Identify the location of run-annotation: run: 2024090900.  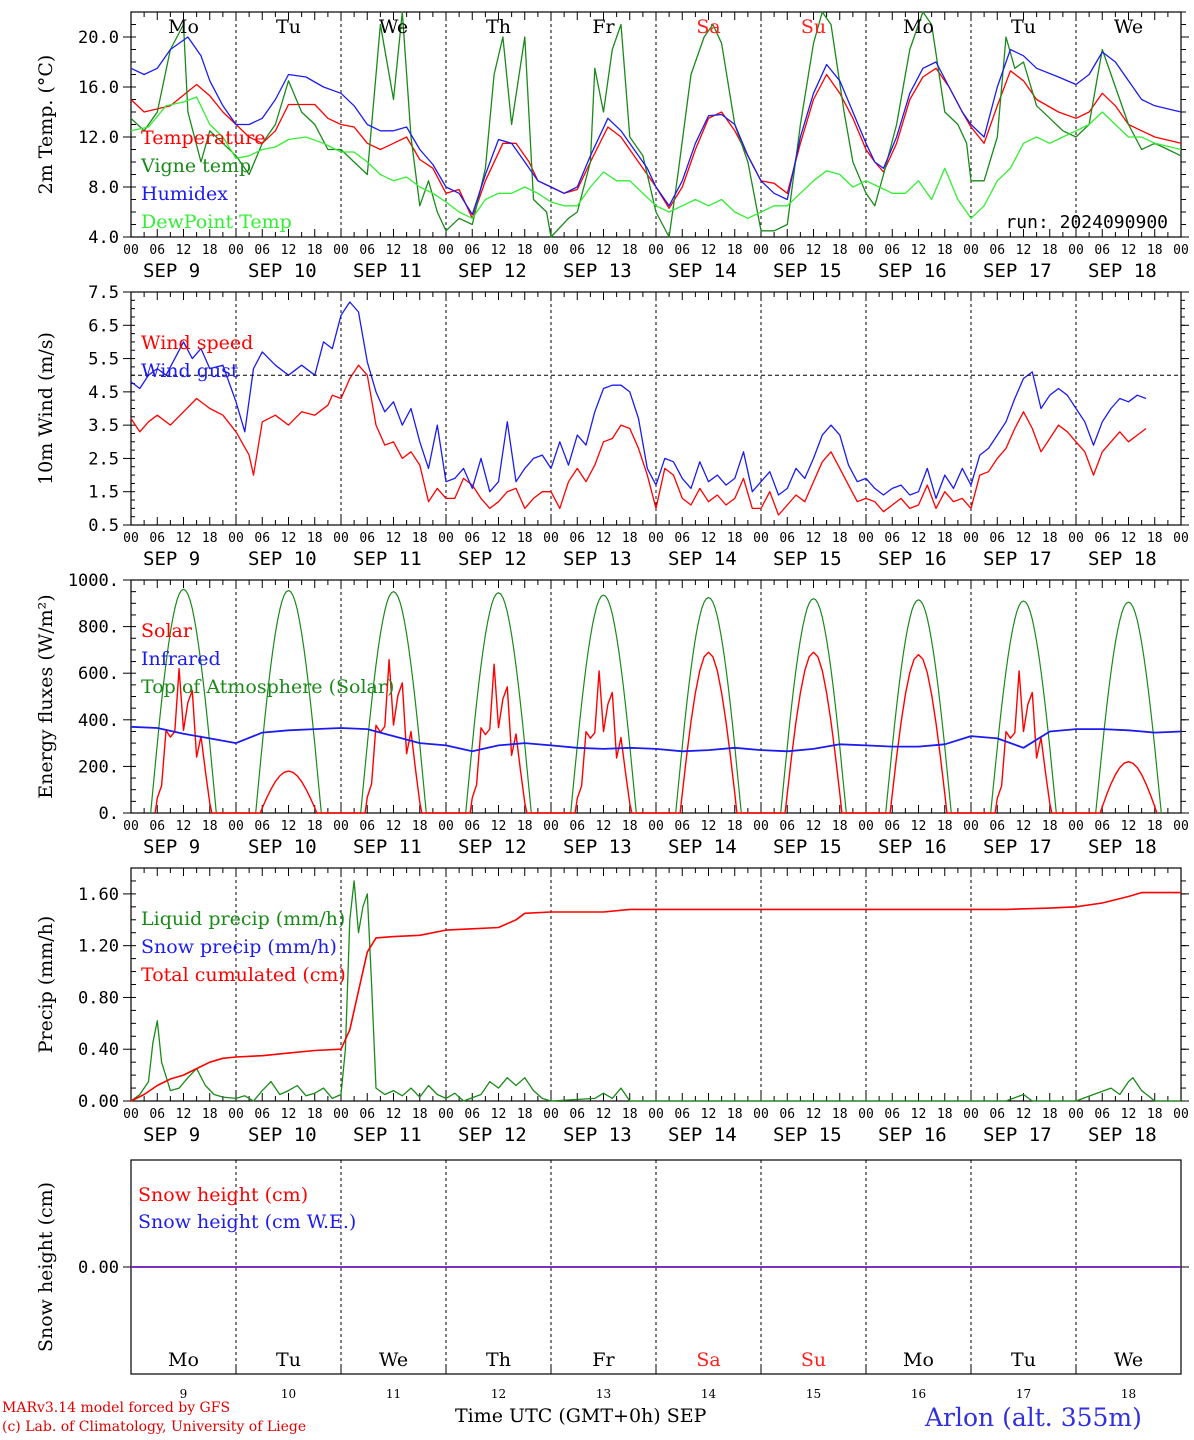
(1086, 222).